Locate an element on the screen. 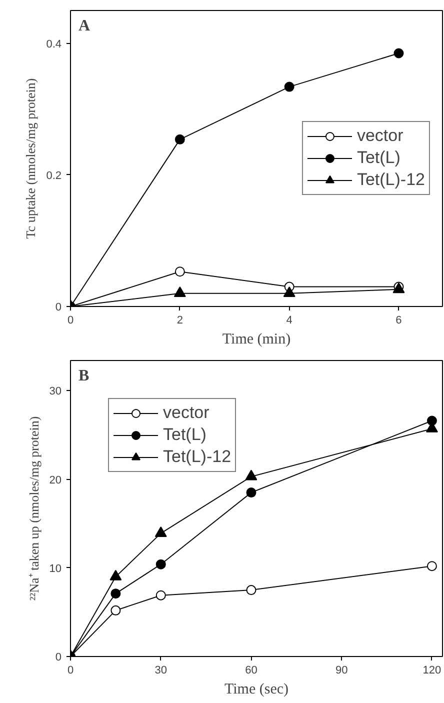 This screenshot has height=703, width=444. y-tick-label: 0.4 is located at coordinates (54, 44).